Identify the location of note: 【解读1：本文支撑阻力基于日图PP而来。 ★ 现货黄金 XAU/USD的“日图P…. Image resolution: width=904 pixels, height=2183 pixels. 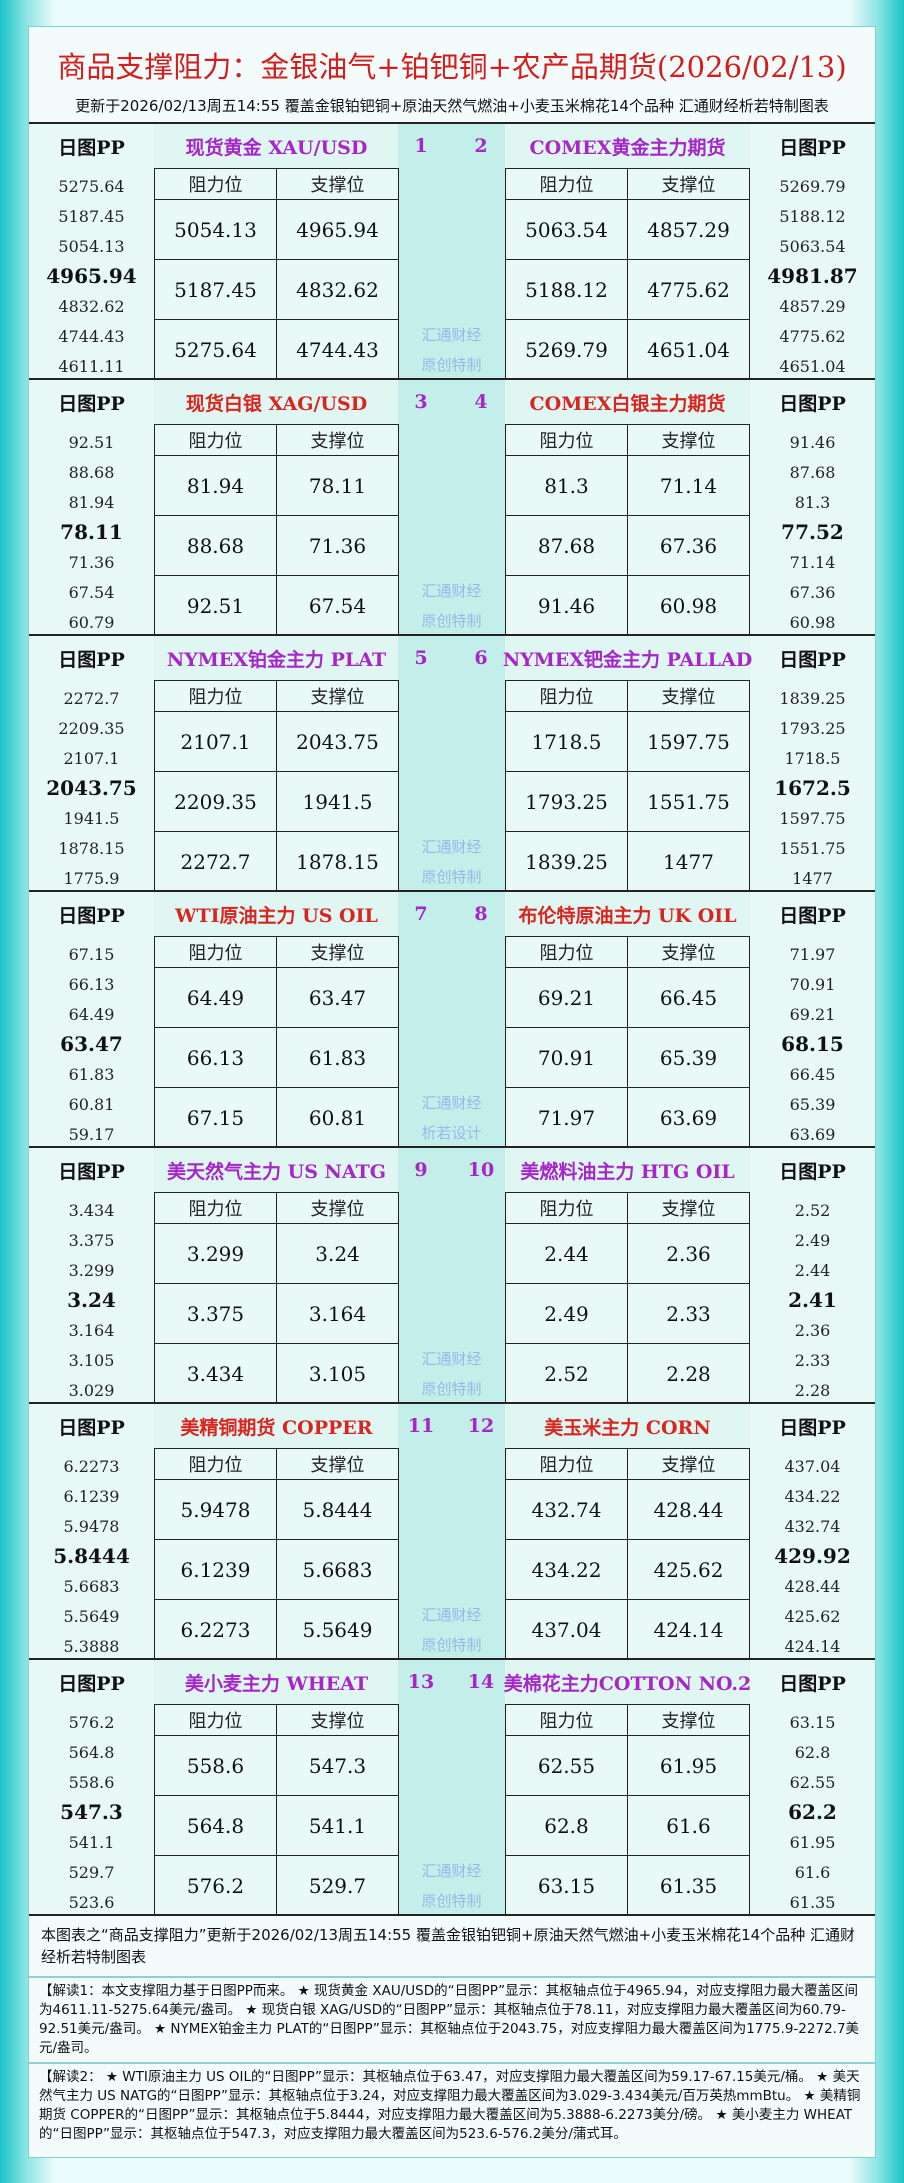
(452, 2019).